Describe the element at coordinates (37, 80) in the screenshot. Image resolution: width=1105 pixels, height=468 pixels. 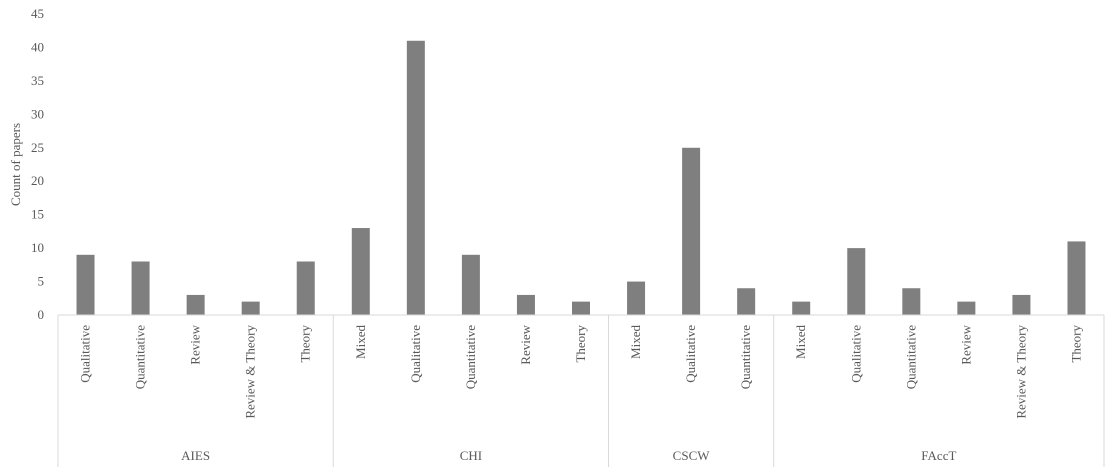
I see `y-tick-label: 35` at that location.